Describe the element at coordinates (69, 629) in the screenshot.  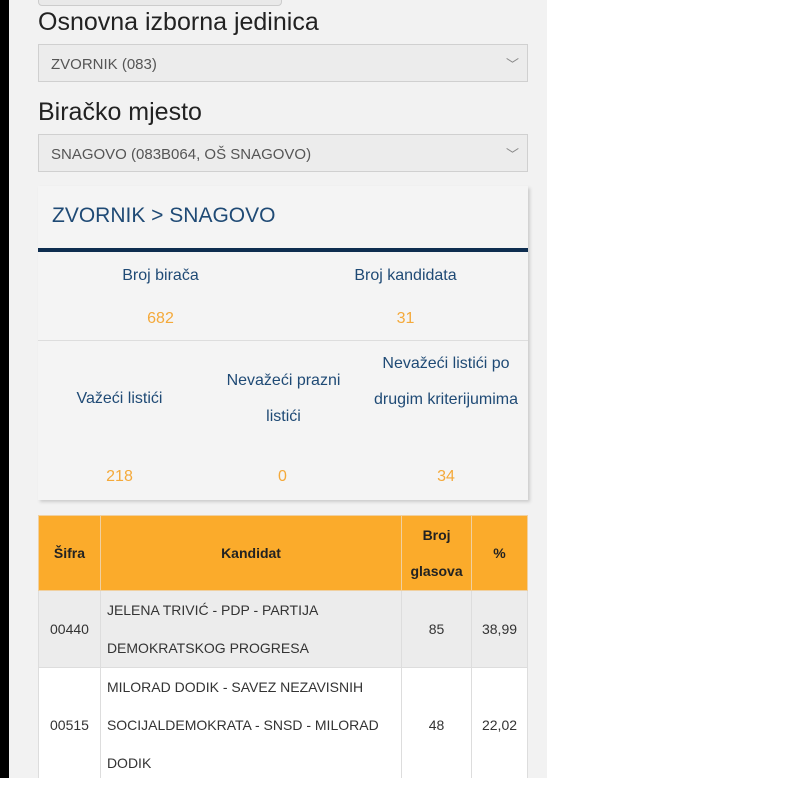
I see `cell-code: 00440` at that location.